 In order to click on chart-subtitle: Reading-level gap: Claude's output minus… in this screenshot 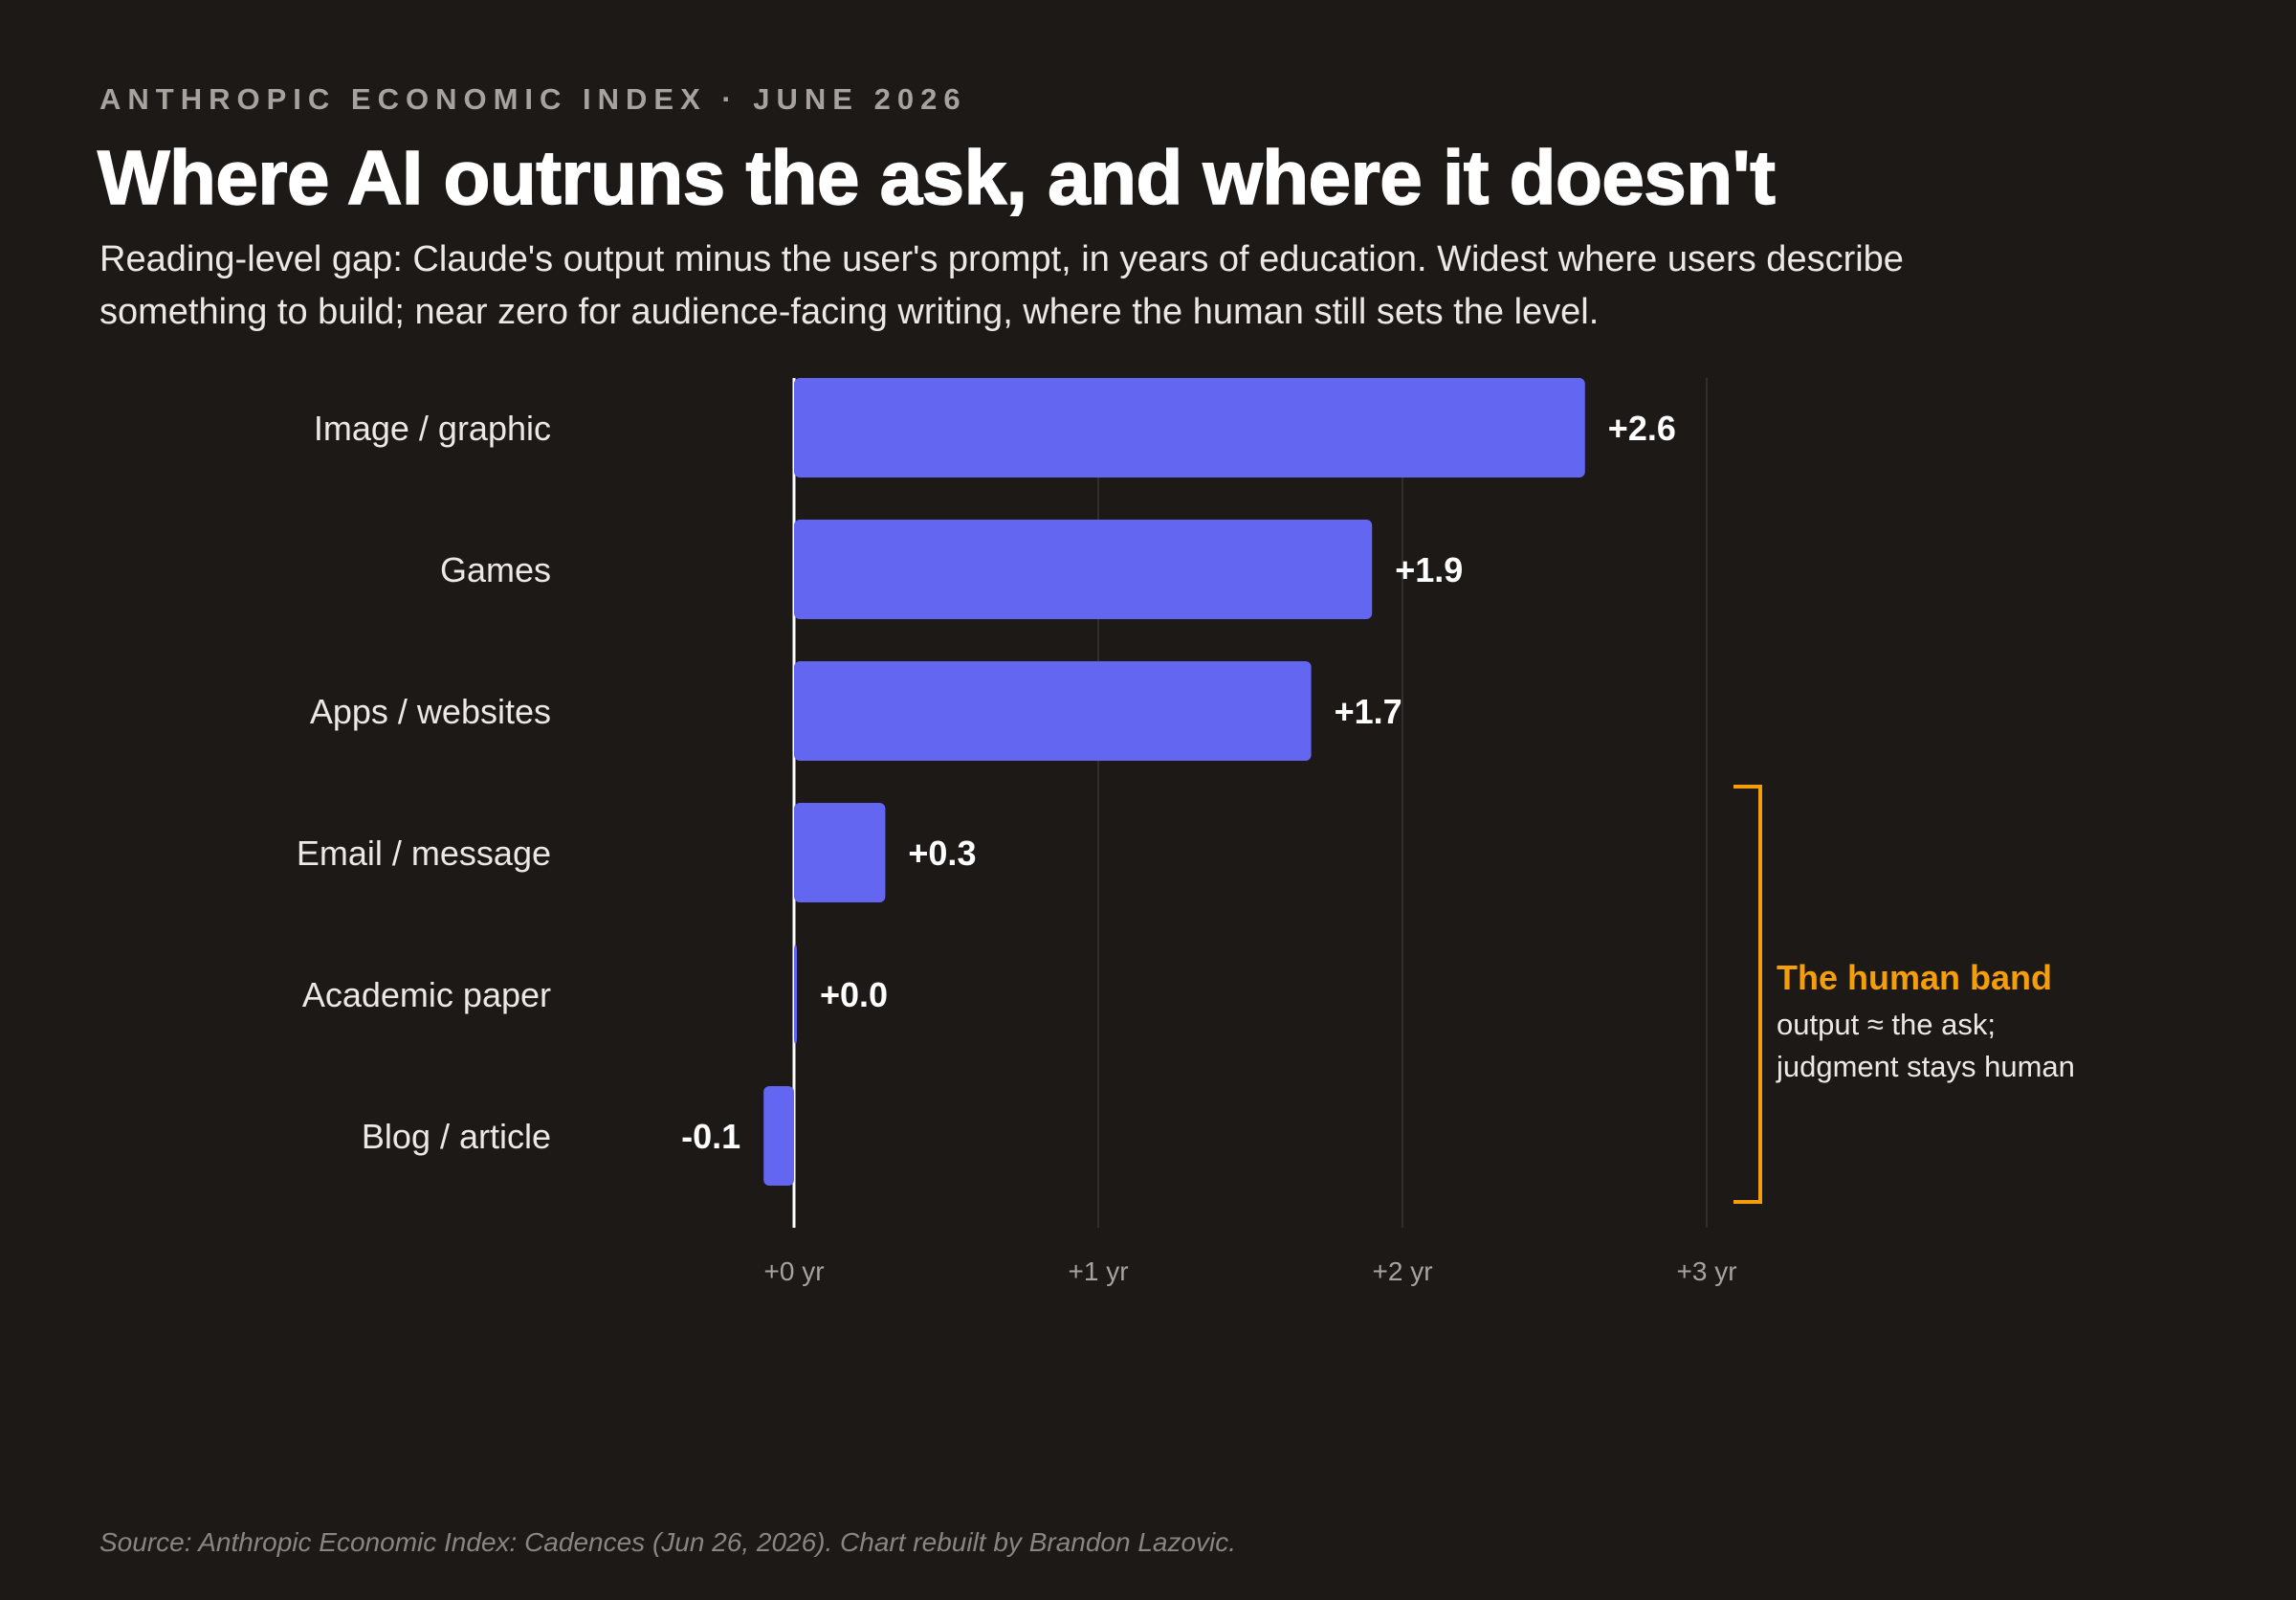, I will do `click(1001, 285)`.